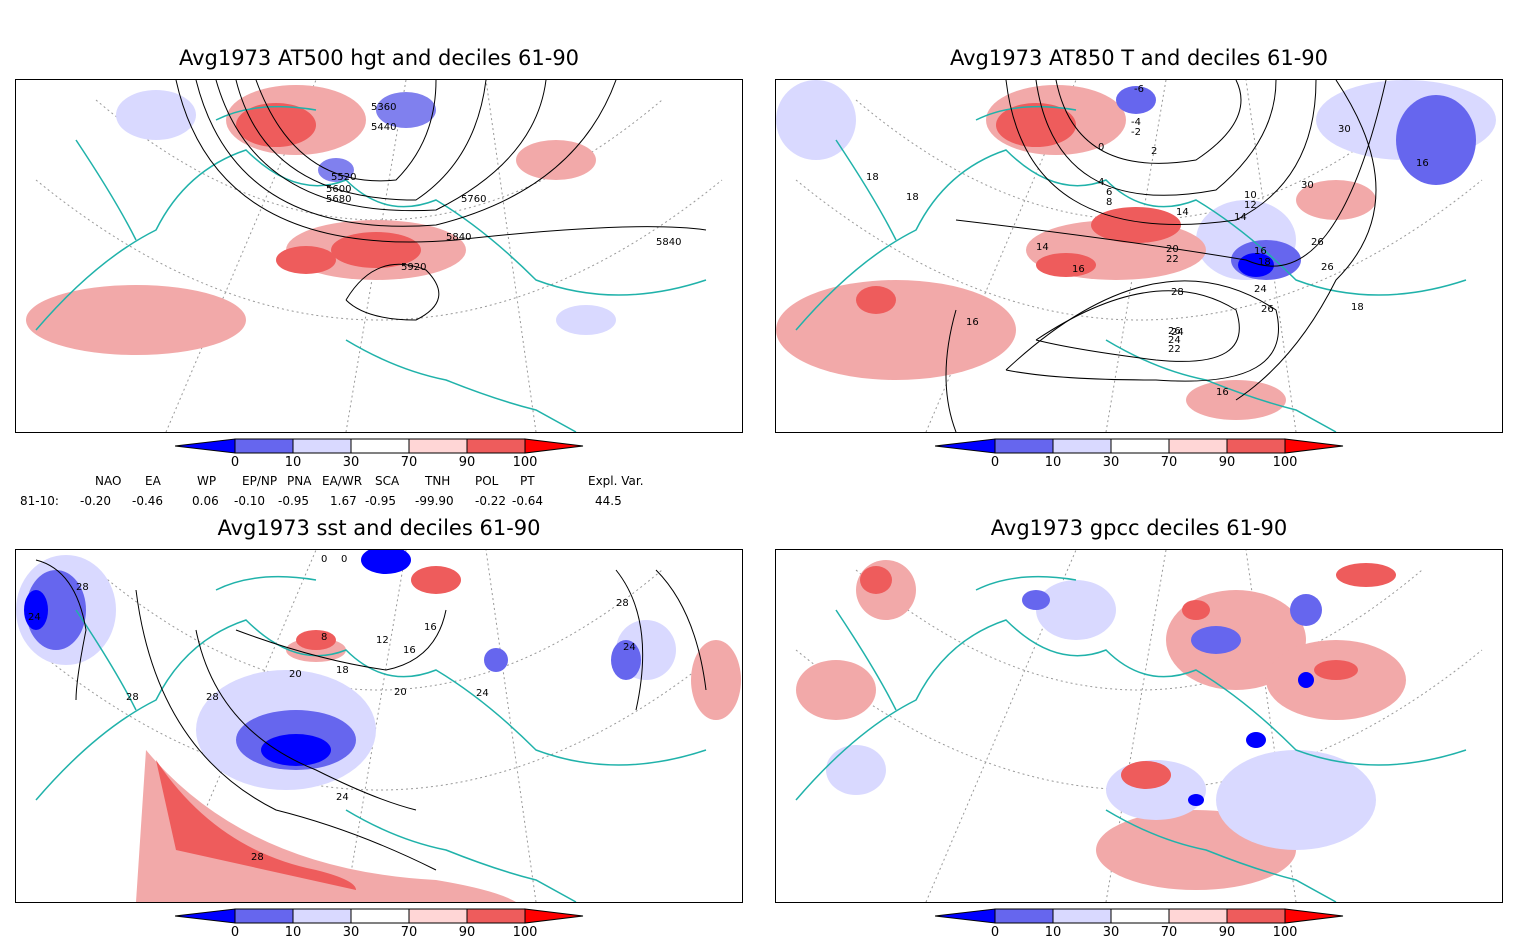 The width and height of the screenshot is (1520, 948). Describe the element at coordinates (1139, 58) in the screenshot. I see `panel-title-2: Avg1973 AT850 T and deciles 61-90` at that location.